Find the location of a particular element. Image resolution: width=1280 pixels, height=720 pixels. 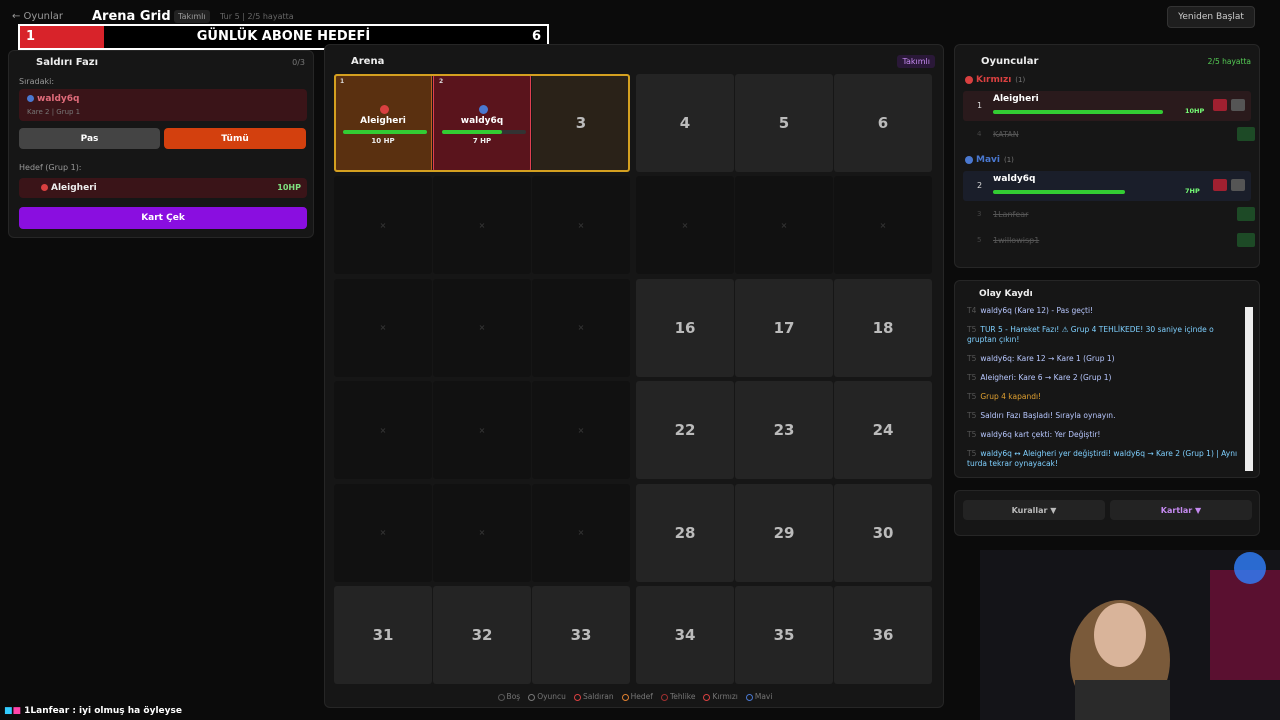

cell-label: 17 is located at coordinates (784, 327).